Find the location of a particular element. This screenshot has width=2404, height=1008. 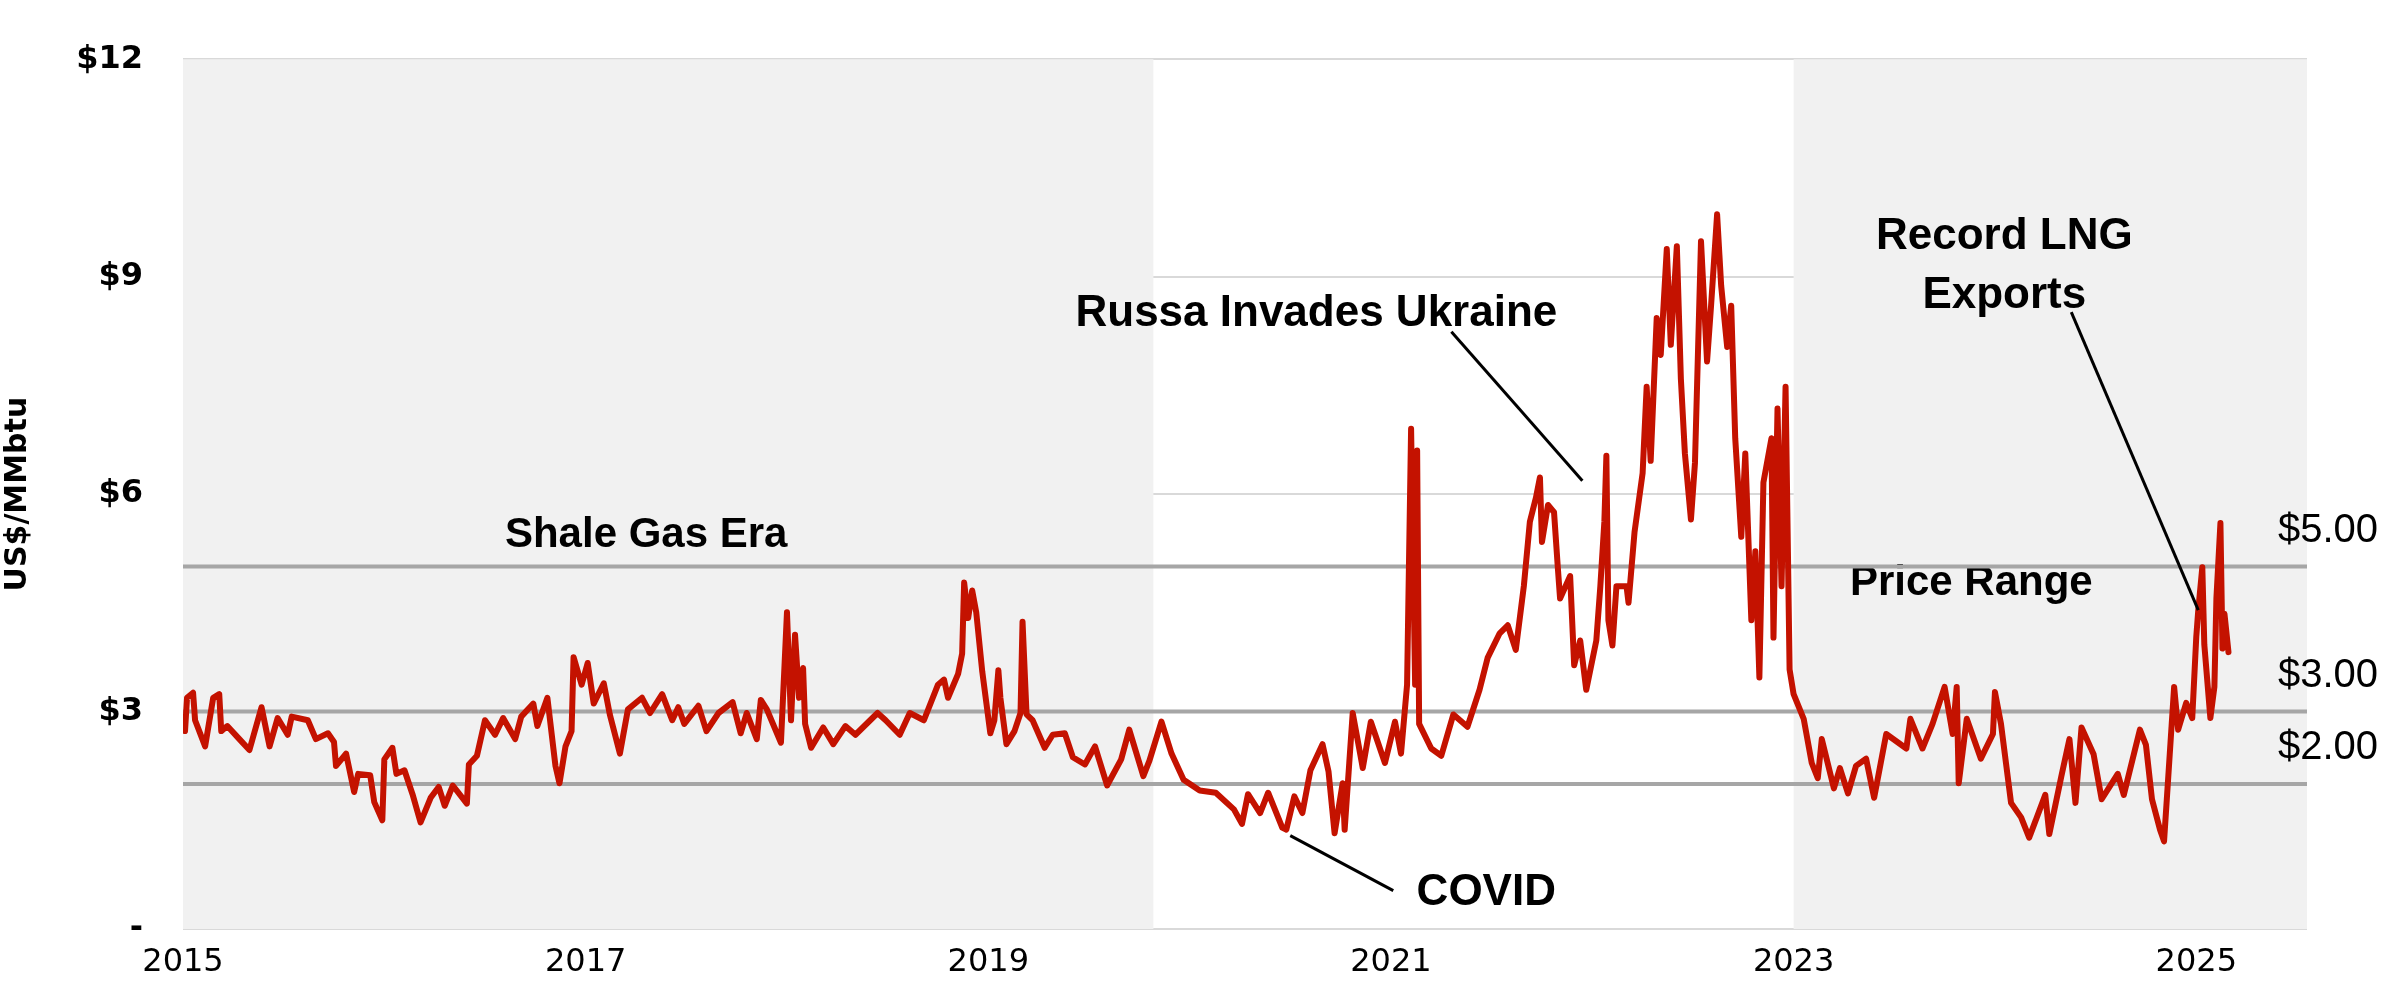

x-tick-label: 2021 is located at coordinates (1391, 959).